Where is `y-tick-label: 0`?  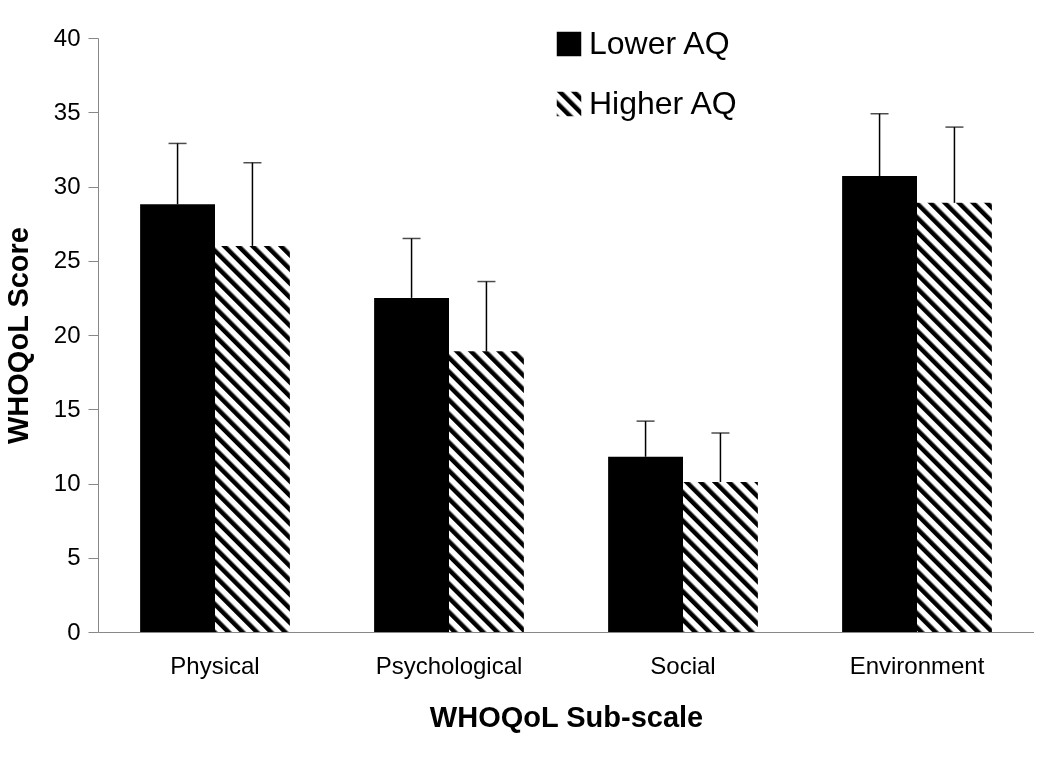
y-tick-label: 0 is located at coordinates (74, 631).